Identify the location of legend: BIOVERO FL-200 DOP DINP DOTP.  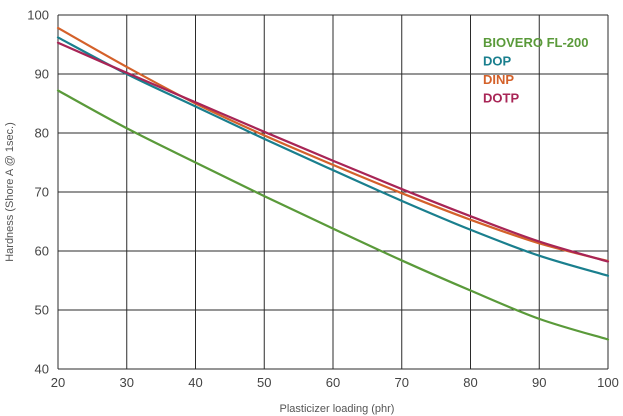
(535, 70).